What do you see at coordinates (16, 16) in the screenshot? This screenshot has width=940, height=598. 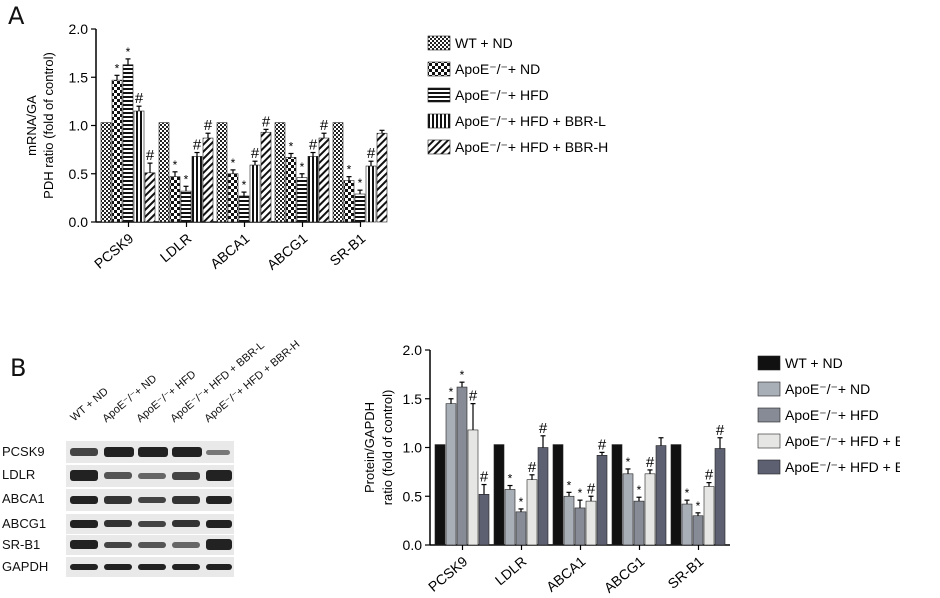 I see `panel-a-label: A` at bounding box center [16, 16].